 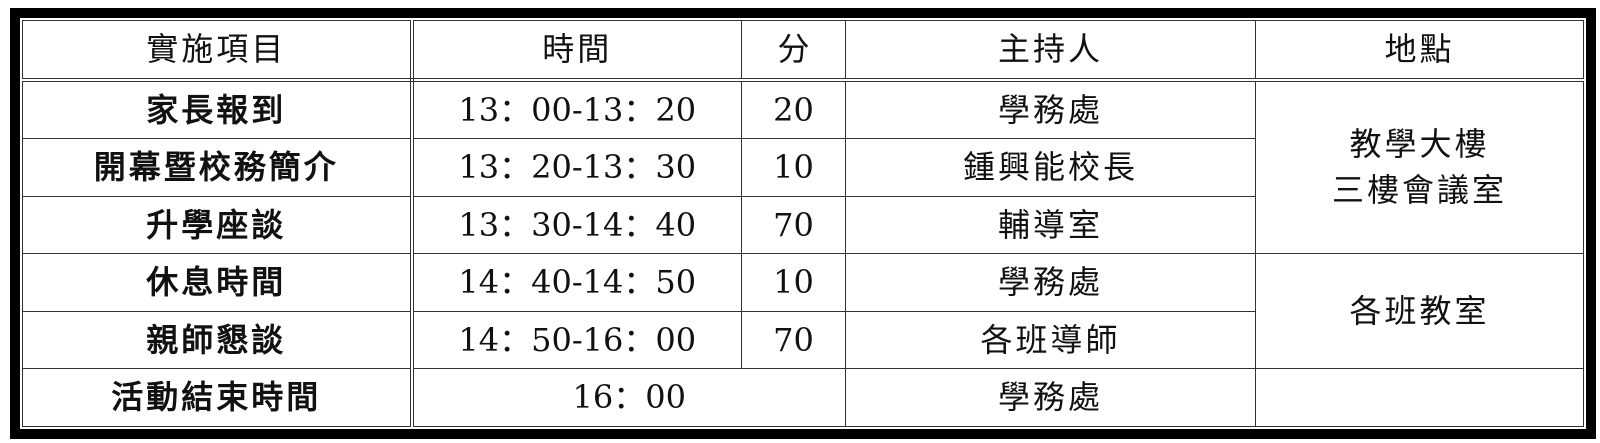 What do you see at coordinates (1419, 311) in the screenshot?
I see `location-cell: 各班教室` at bounding box center [1419, 311].